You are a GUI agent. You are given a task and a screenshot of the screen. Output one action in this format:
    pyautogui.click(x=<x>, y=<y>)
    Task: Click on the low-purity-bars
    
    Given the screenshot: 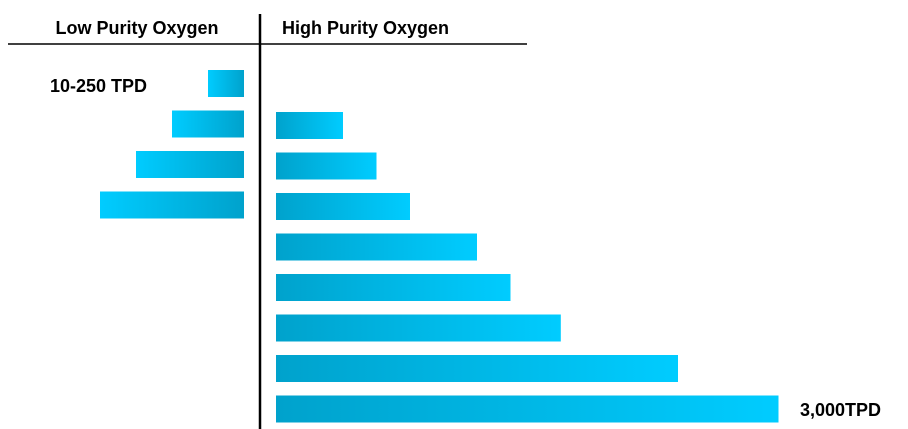 What is the action you would take?
    pyautogui.click(x=172, y=144)
    